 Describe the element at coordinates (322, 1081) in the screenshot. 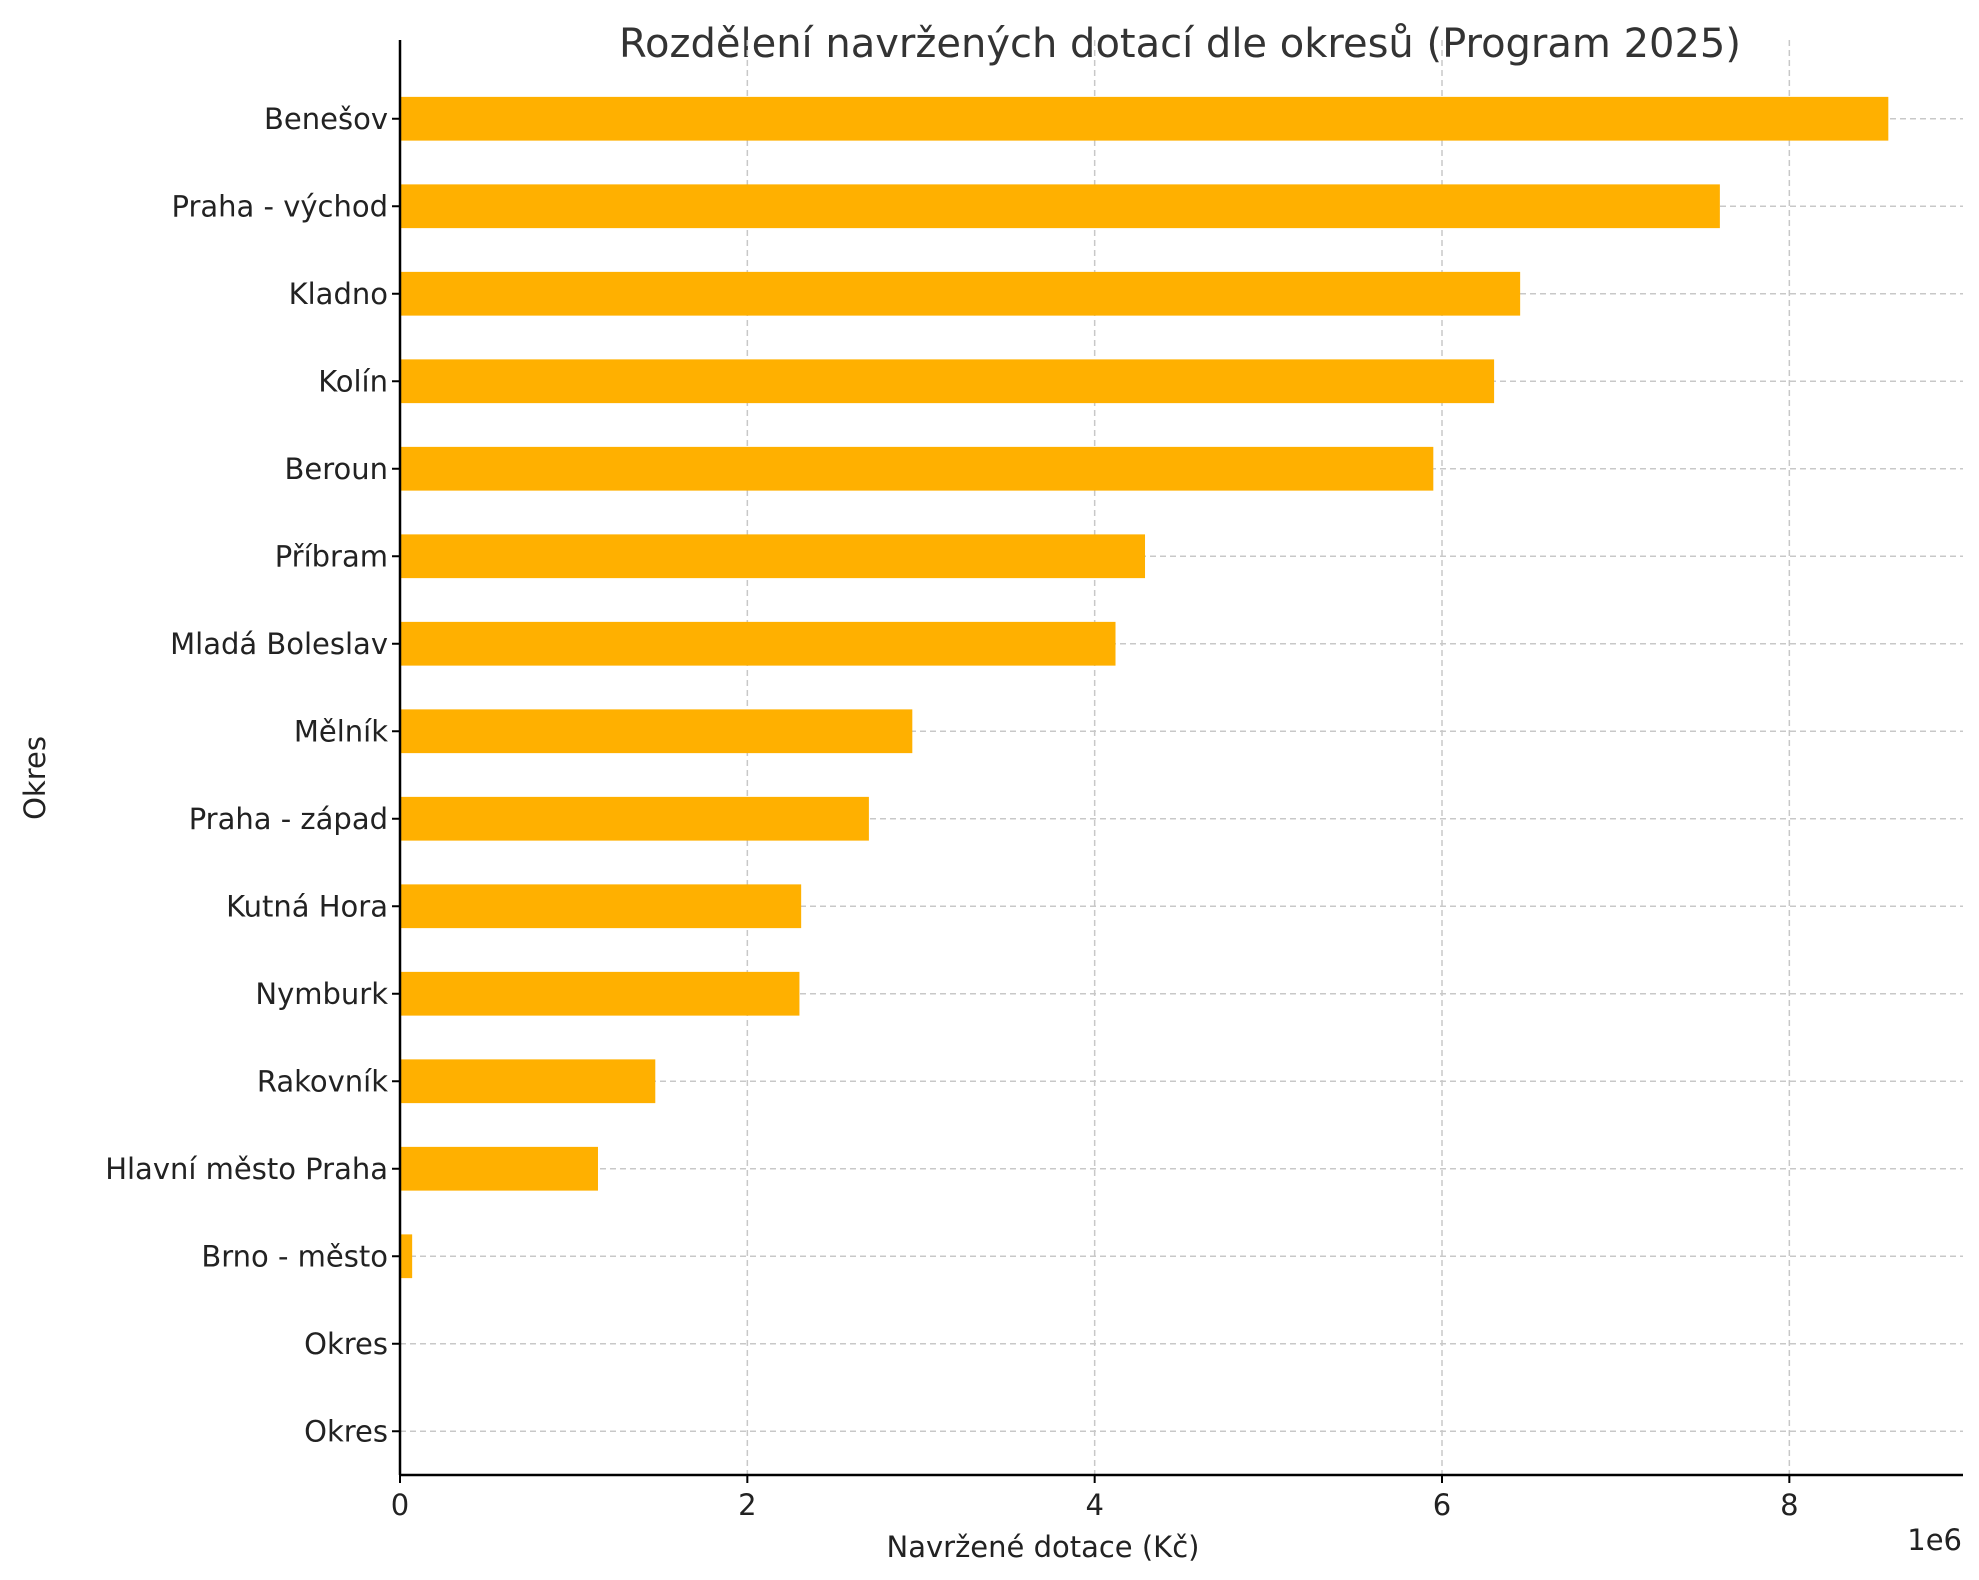

I see `y-tick-label: Rakovník` at that location.